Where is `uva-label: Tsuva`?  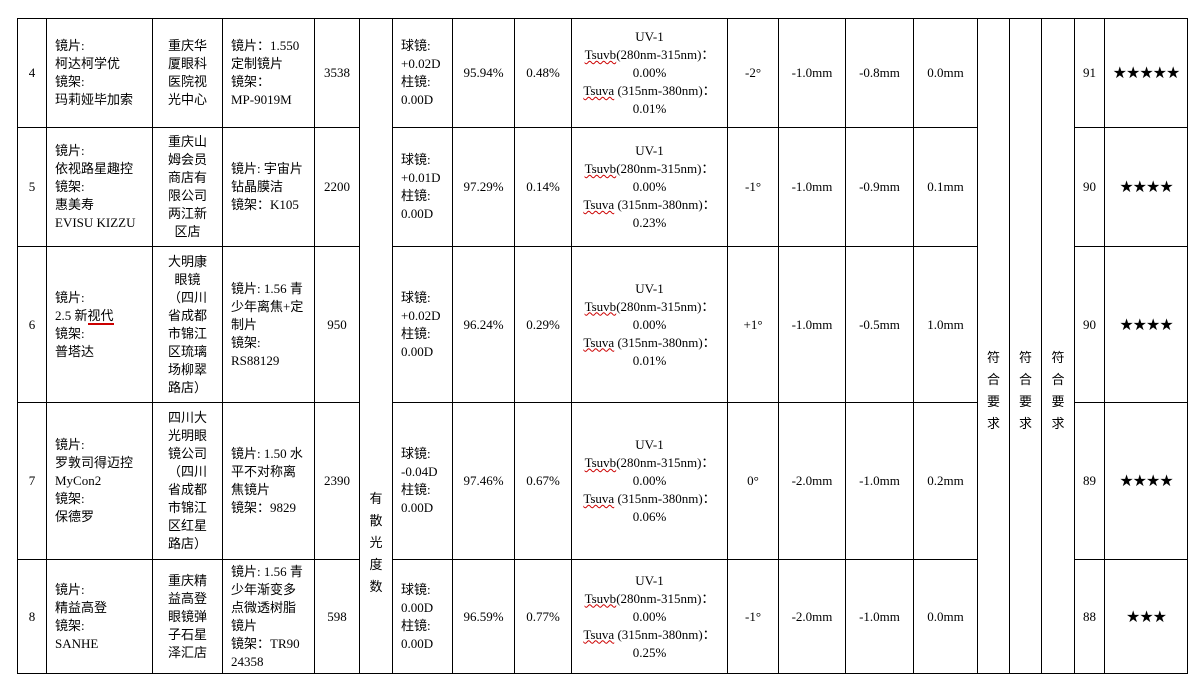
uva-label: Tsuva is located at coordinates (599, 90).